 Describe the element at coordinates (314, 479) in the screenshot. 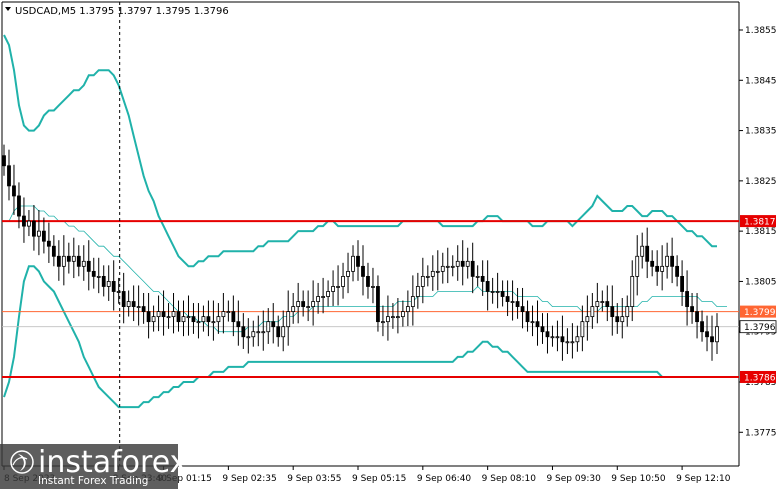

I see `time-tick-label: 9 Sep 03:55` at that location.